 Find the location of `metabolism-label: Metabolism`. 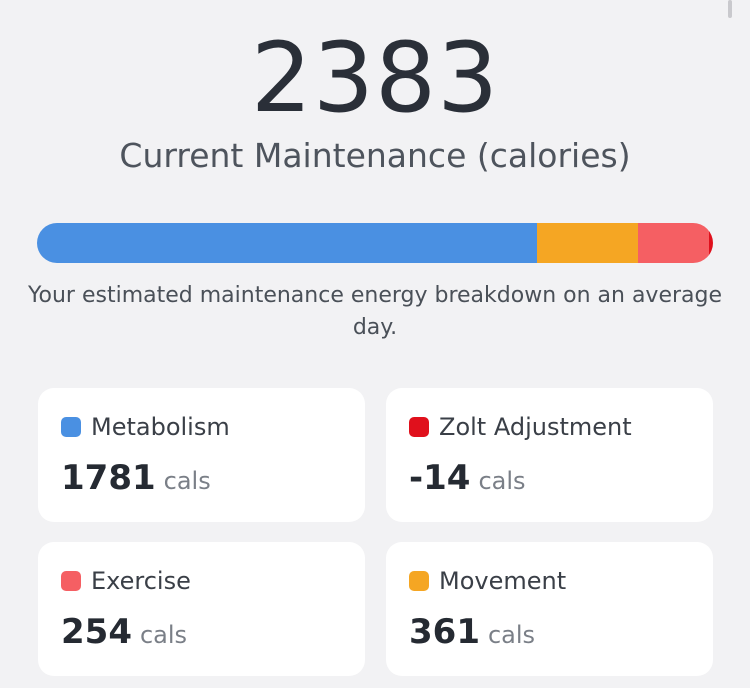

metabolism-label: Metabolism is located at coordinates (160, 427).